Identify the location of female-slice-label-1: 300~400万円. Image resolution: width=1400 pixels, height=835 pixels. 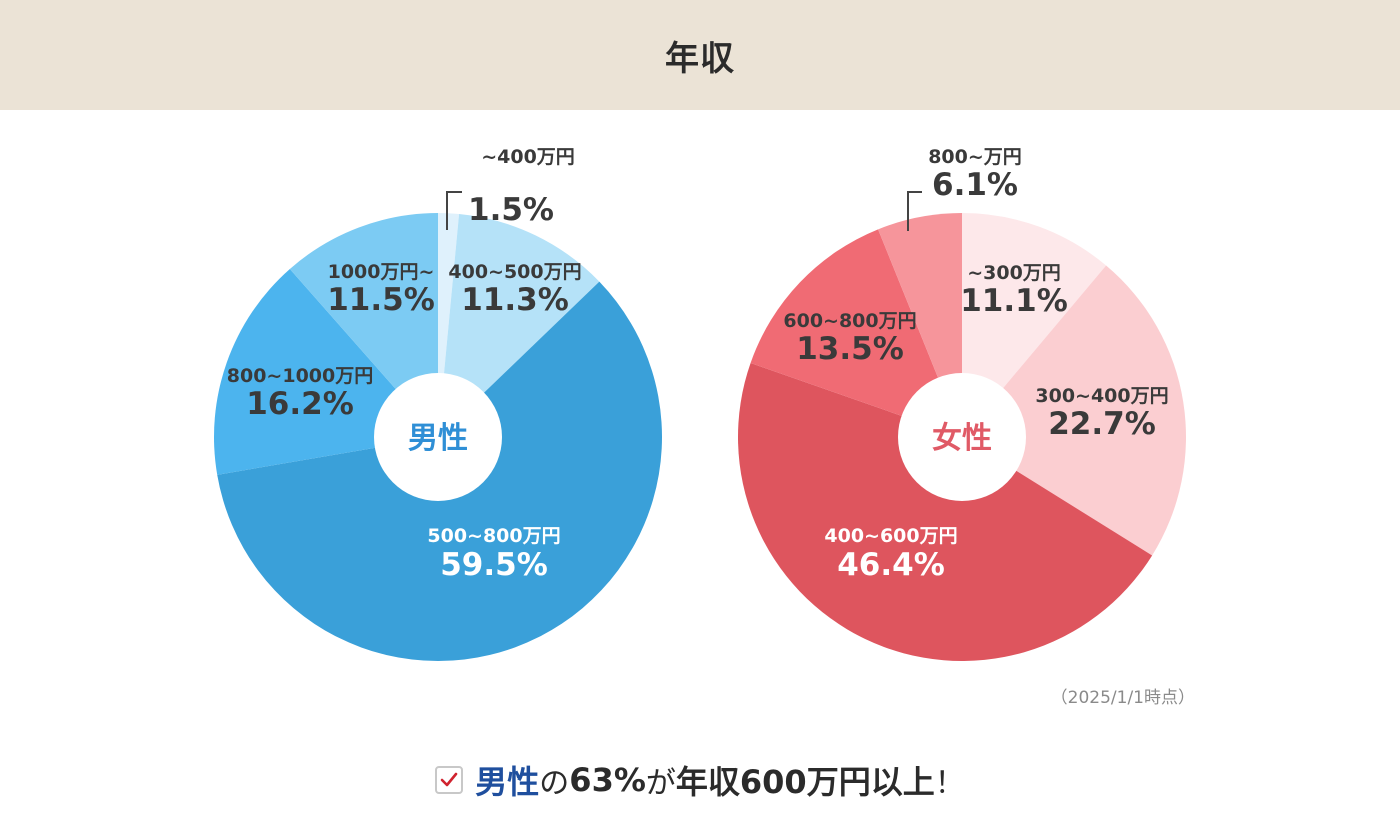
(1101, 396).